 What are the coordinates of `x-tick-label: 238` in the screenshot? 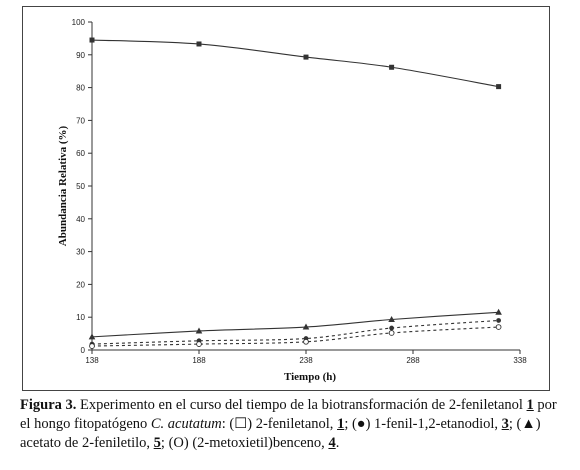 It's located at (306, 360).